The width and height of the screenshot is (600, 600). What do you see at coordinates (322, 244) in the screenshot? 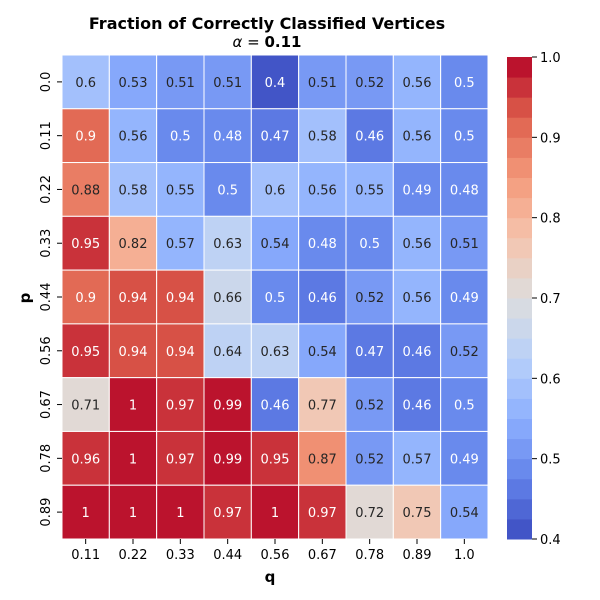
I see `cell-value-label: 0.48` at bounding box center [322, 244].